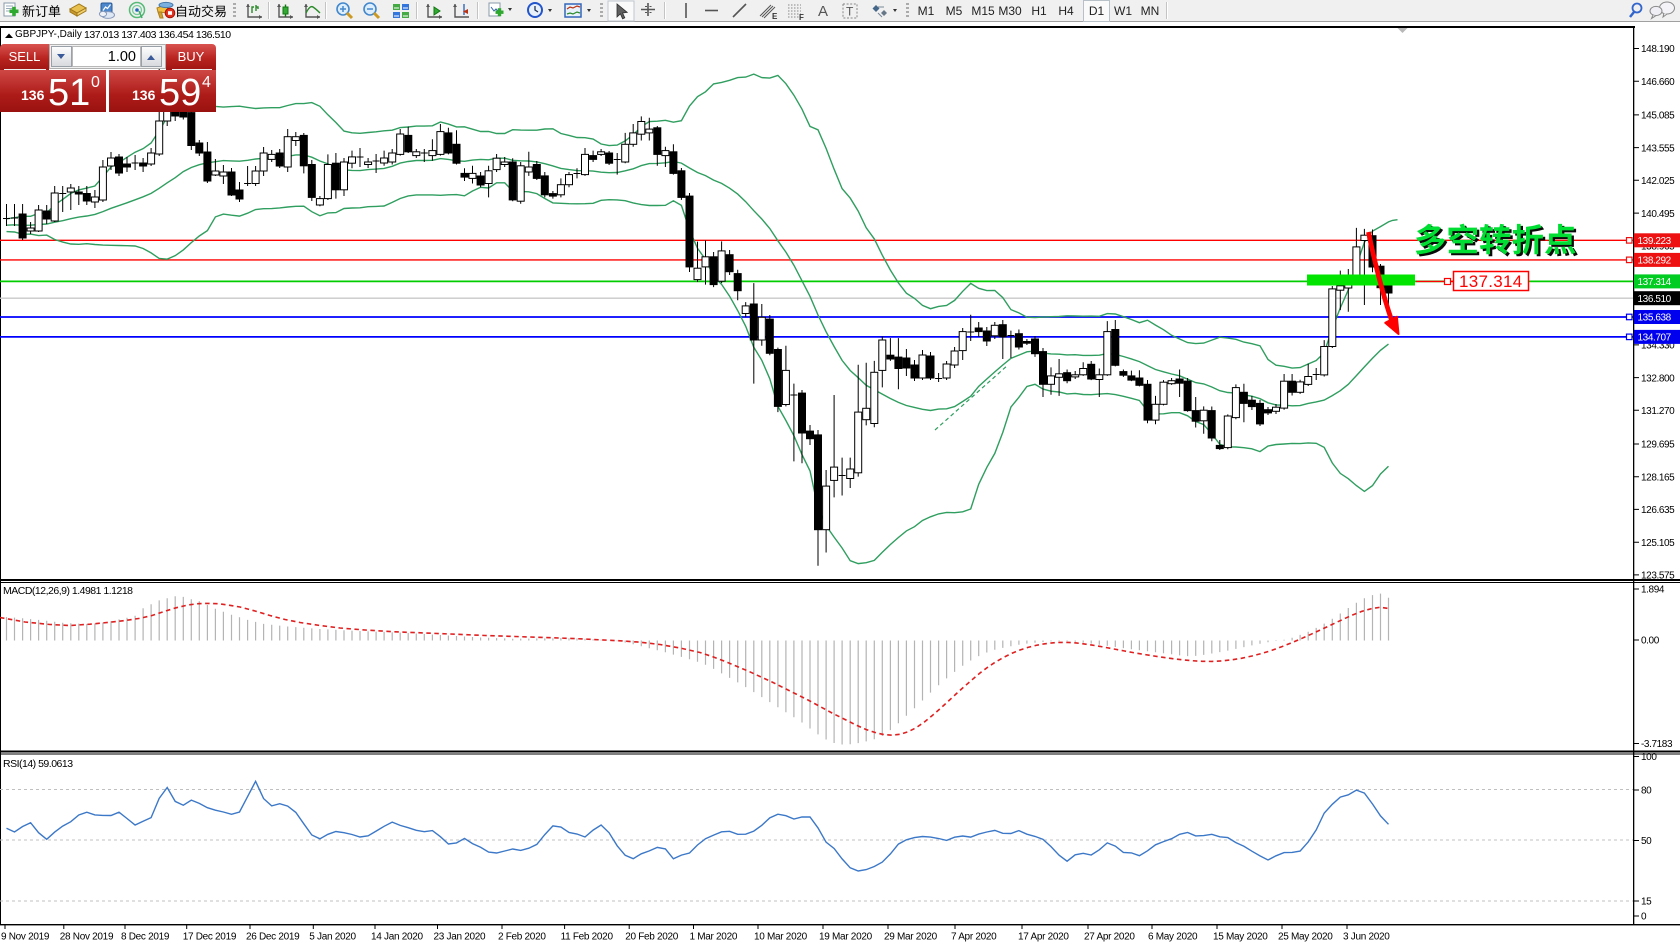 The image size is (1680, 949). What do you see at coordinates (1658, 49) in the screenshot?
I see `svg-text: 148.190` at bounding box center [1658, 49].